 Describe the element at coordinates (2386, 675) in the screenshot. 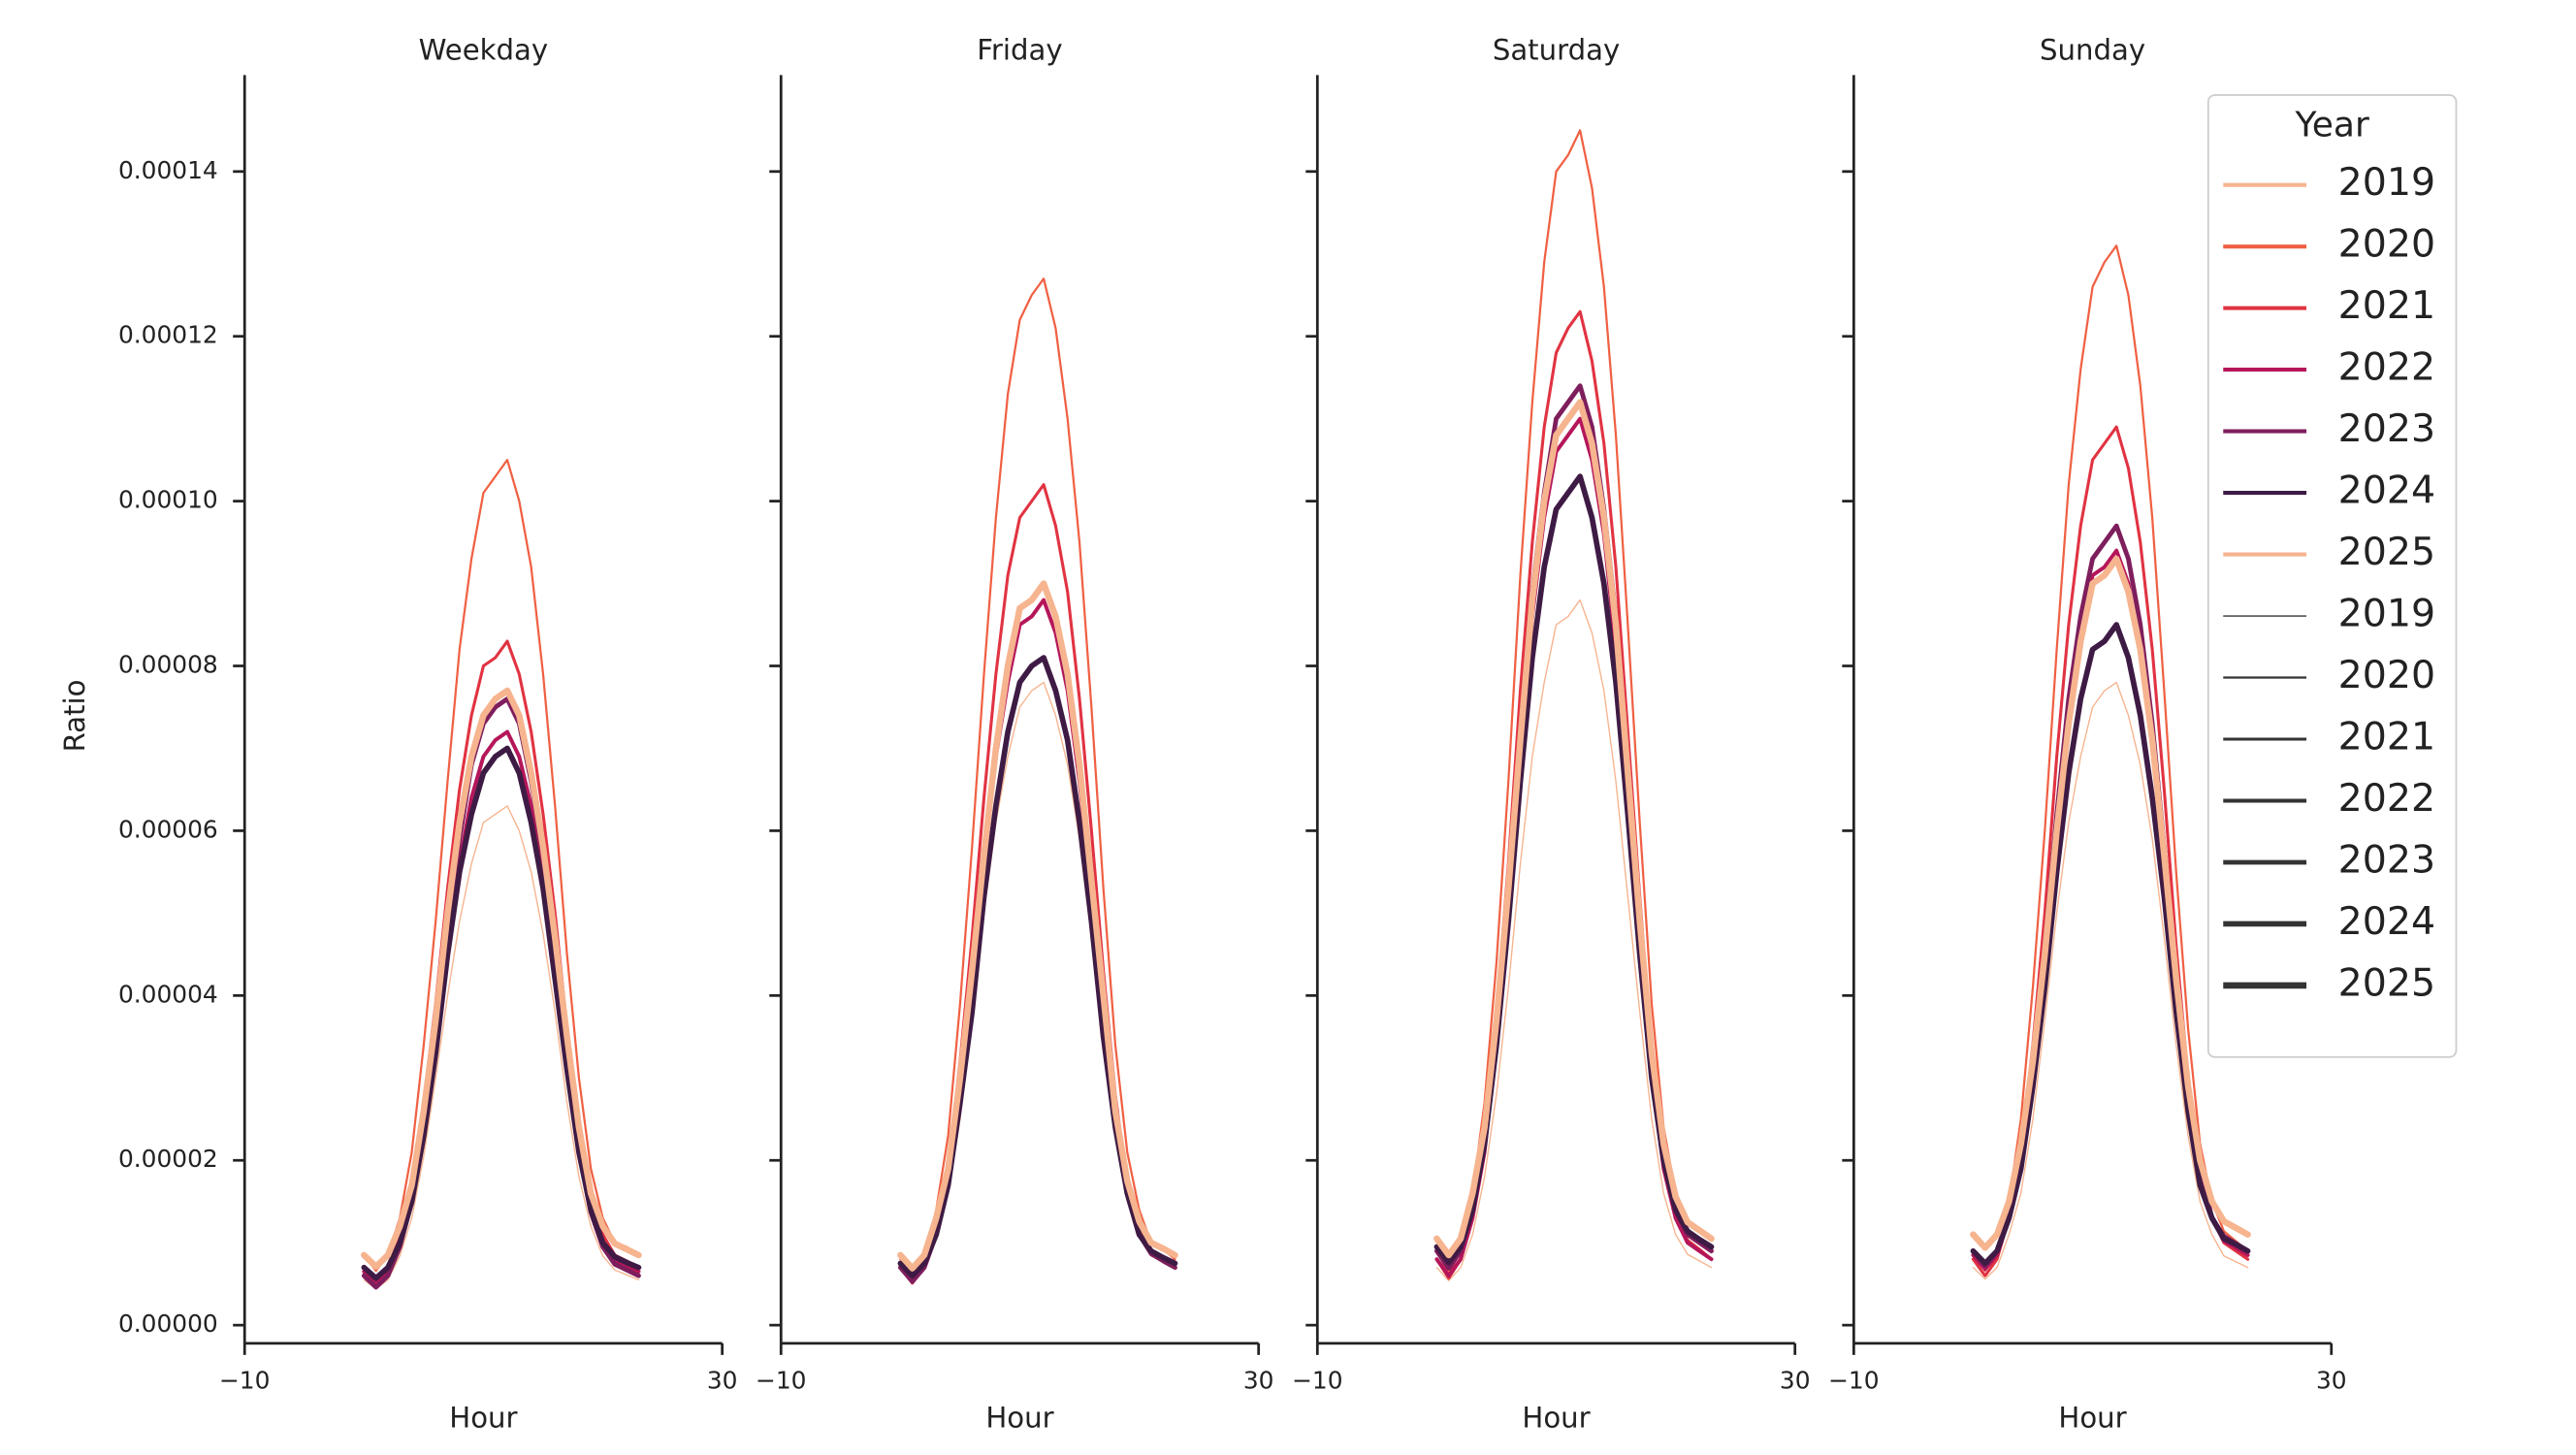

I see `legend-size-label: 2020` at that location.